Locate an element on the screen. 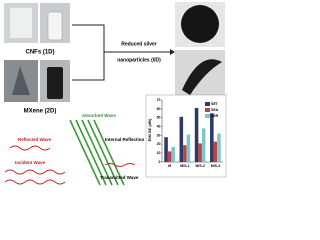 The height and width of the screenshot is (240, 320). mxene-vial is located at coordinates (55, 83).